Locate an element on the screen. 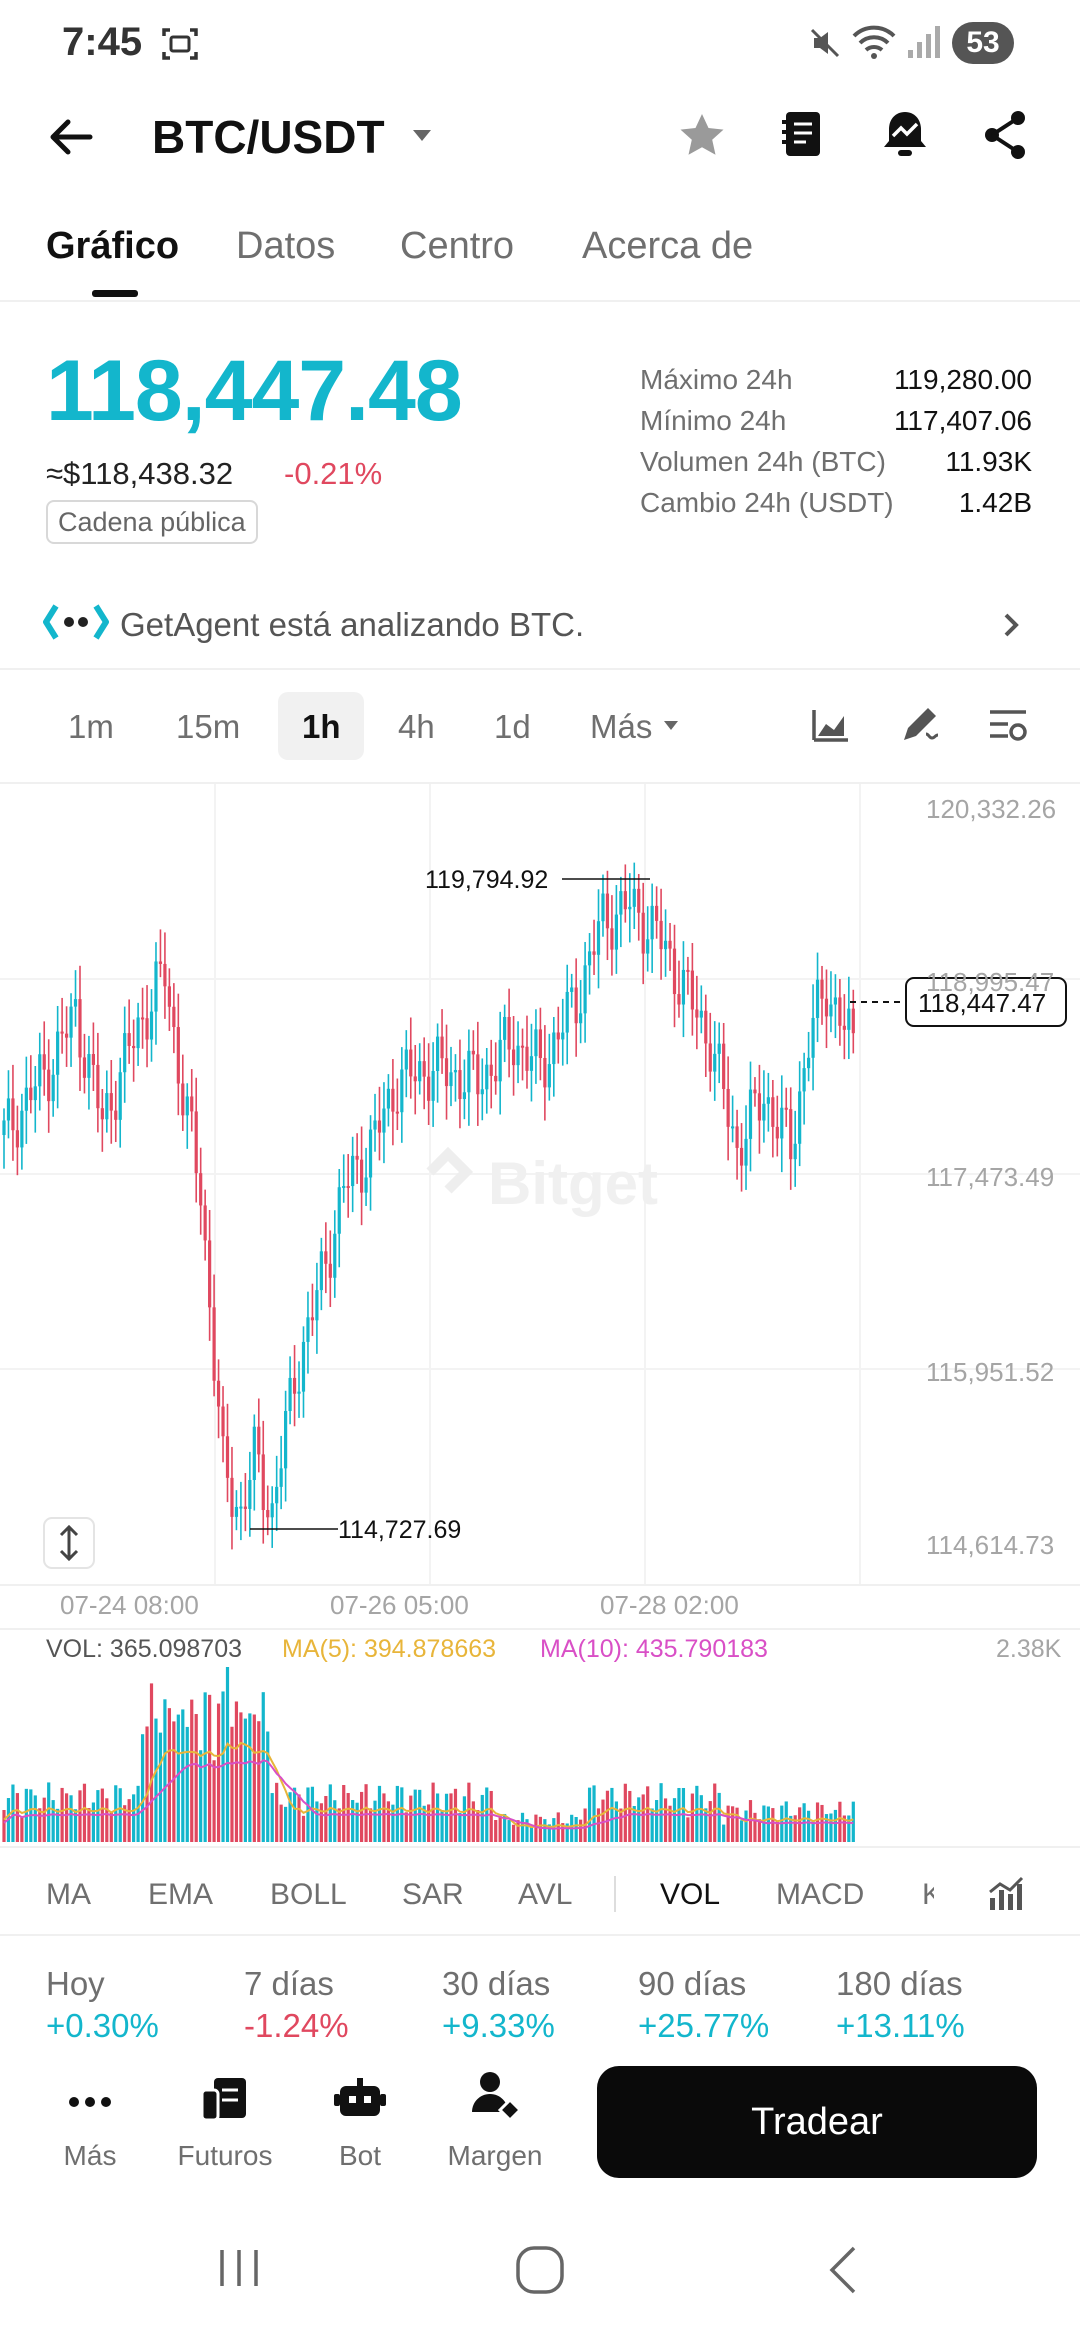 The image size is (1080, 2340). timeframe-more: Más is located at coordinates (621, 726).